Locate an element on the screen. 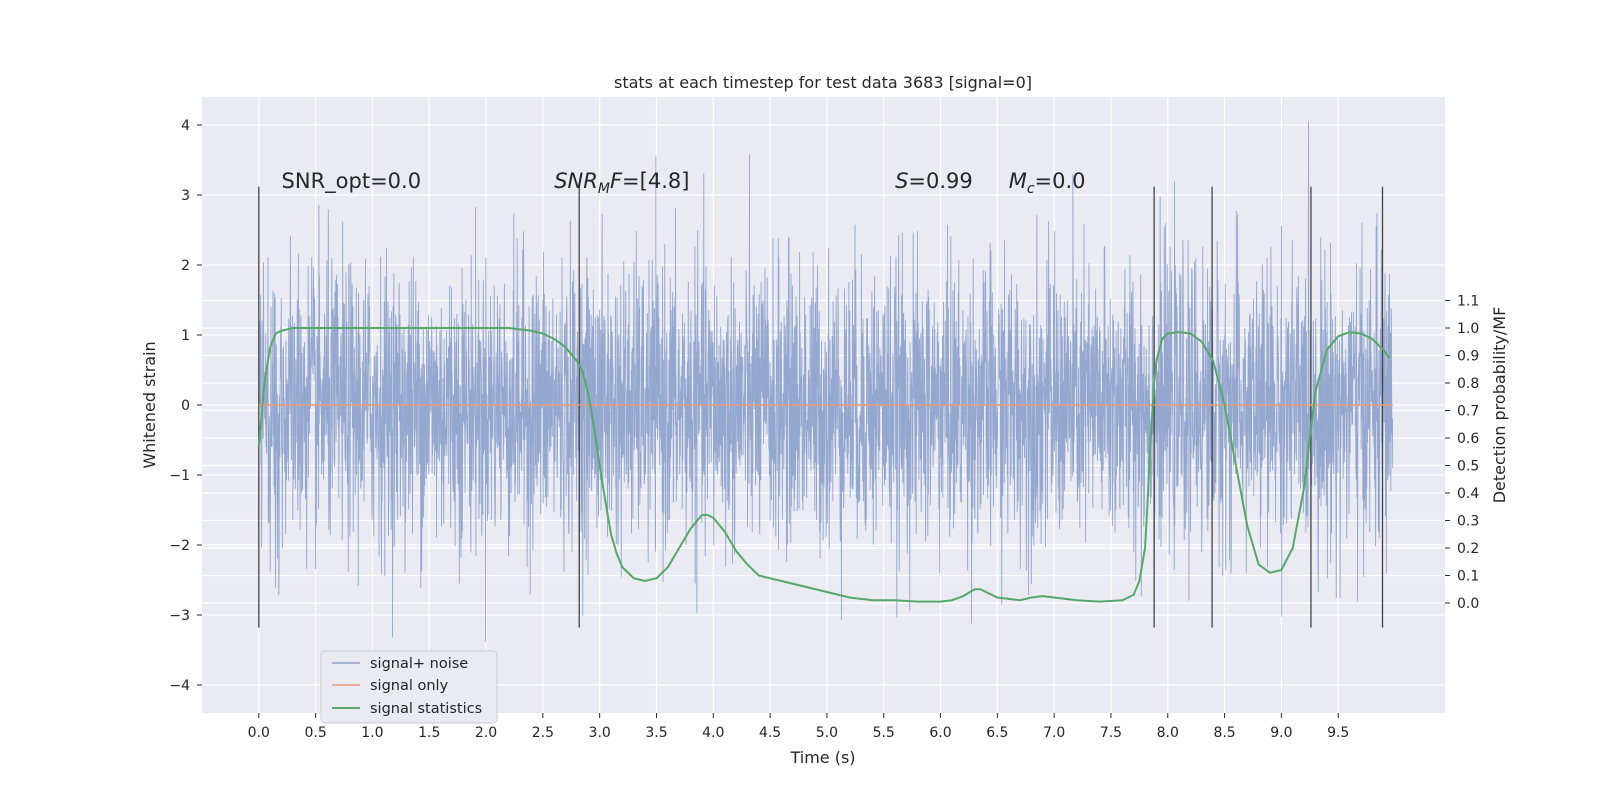 The height and width of the screenshot is (800, 1600). annotation-text: SNRMF=[4.8] is located at coordinates (621, 183).